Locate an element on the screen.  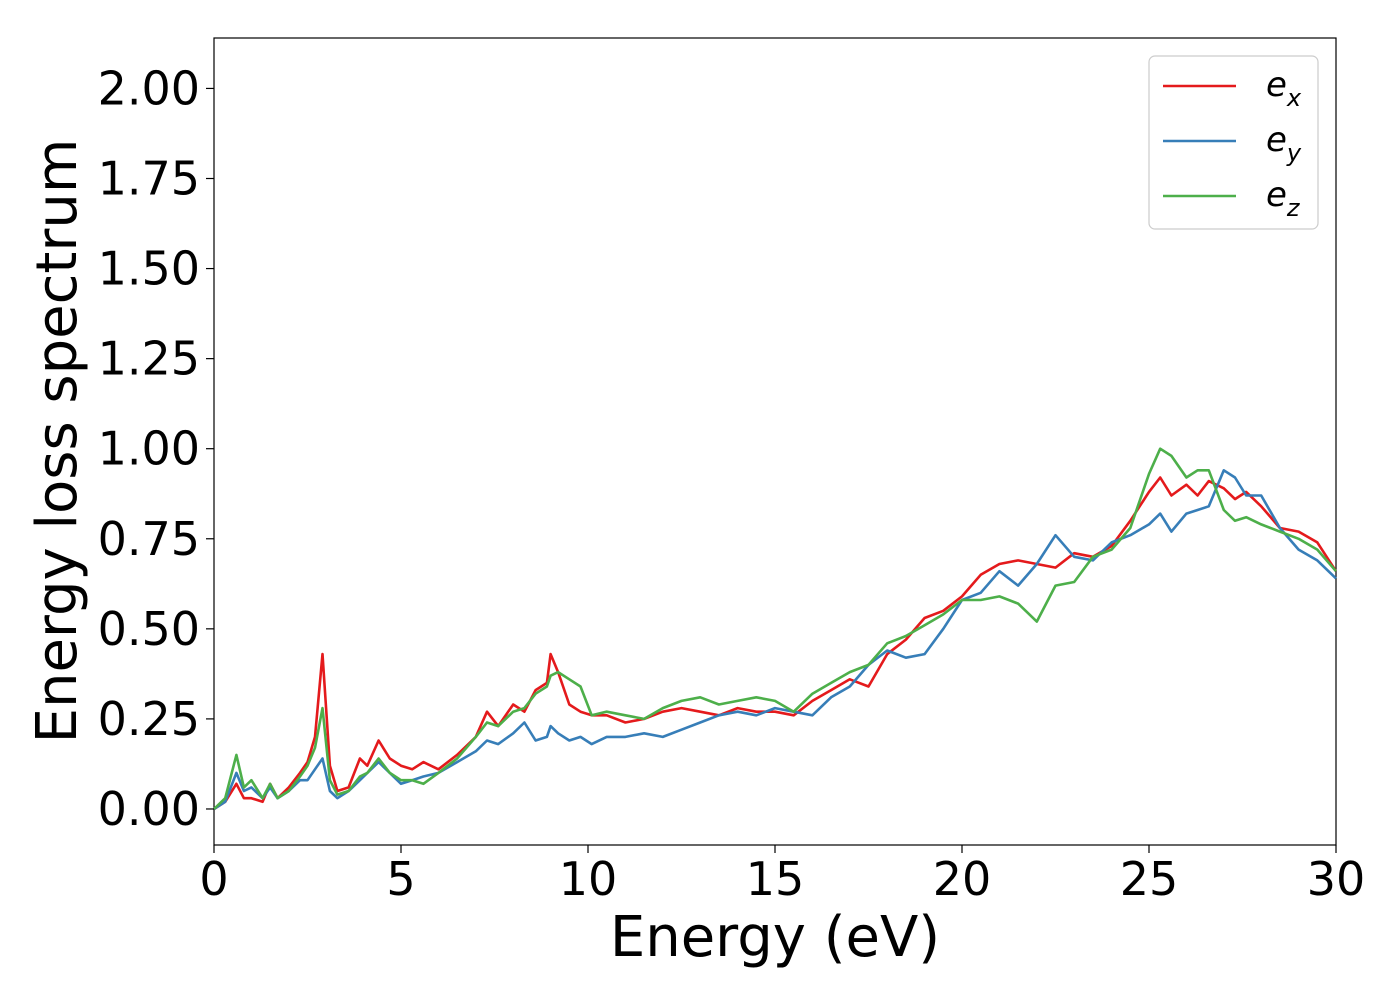
y-tick-label: 0.75 is located at coordinates (149, 539).